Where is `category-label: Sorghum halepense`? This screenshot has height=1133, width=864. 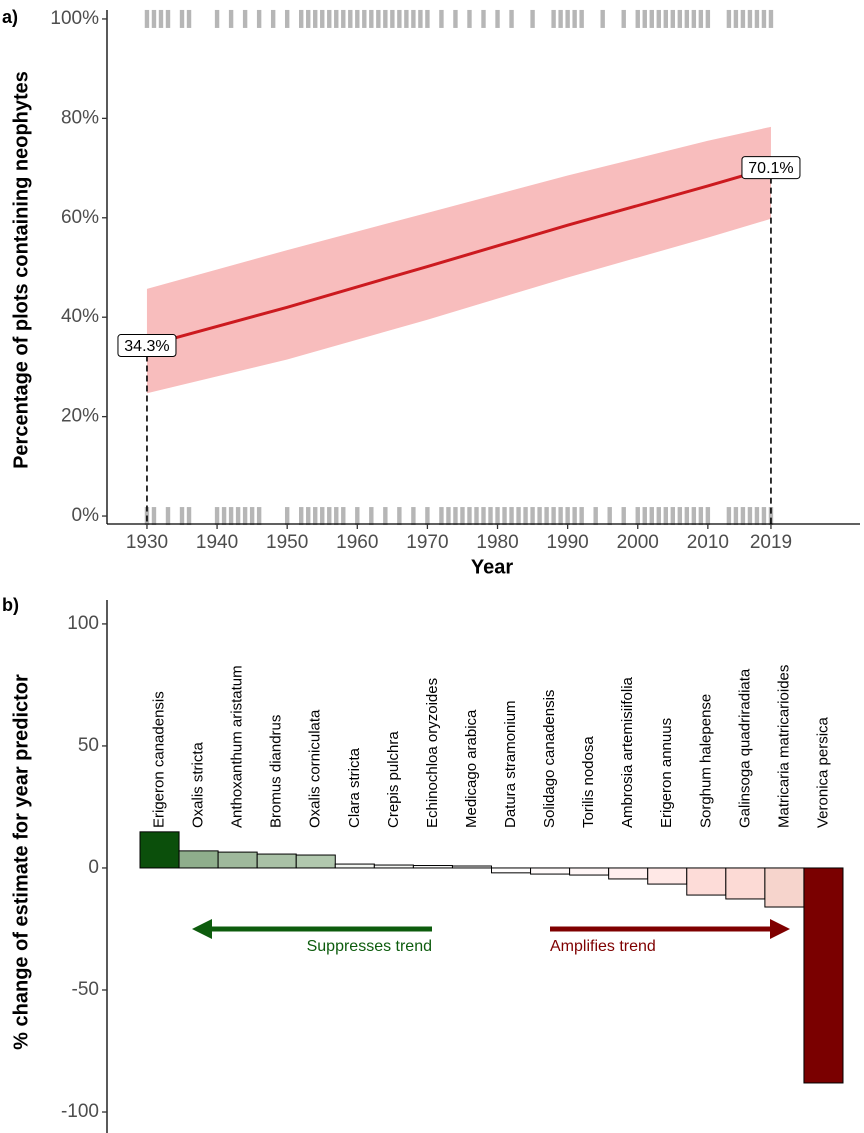
category-label: Sorghum halepense is located at coordinates (705, 761).